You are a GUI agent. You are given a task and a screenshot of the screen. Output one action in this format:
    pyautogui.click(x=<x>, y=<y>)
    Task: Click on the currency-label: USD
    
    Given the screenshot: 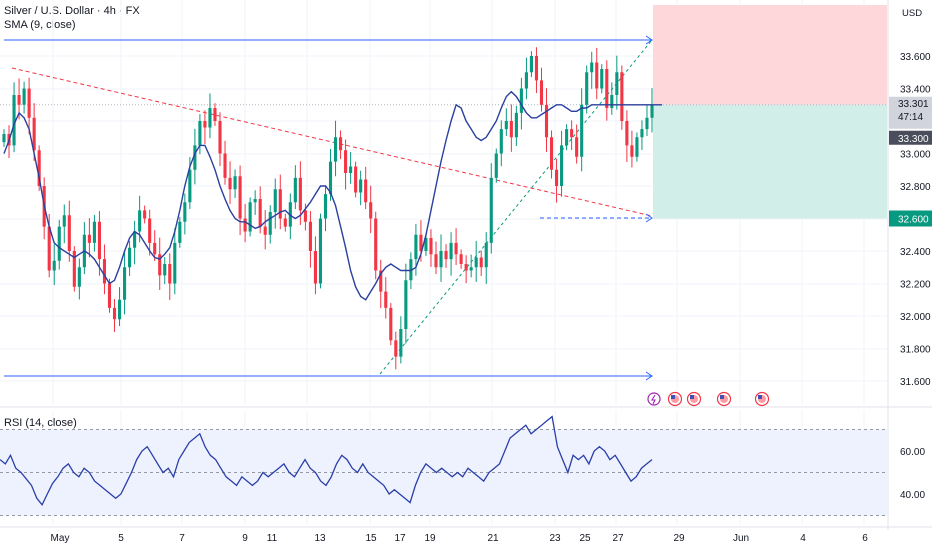 What is the action you would take?
    pyautogui.click(x=912, y=13)
    